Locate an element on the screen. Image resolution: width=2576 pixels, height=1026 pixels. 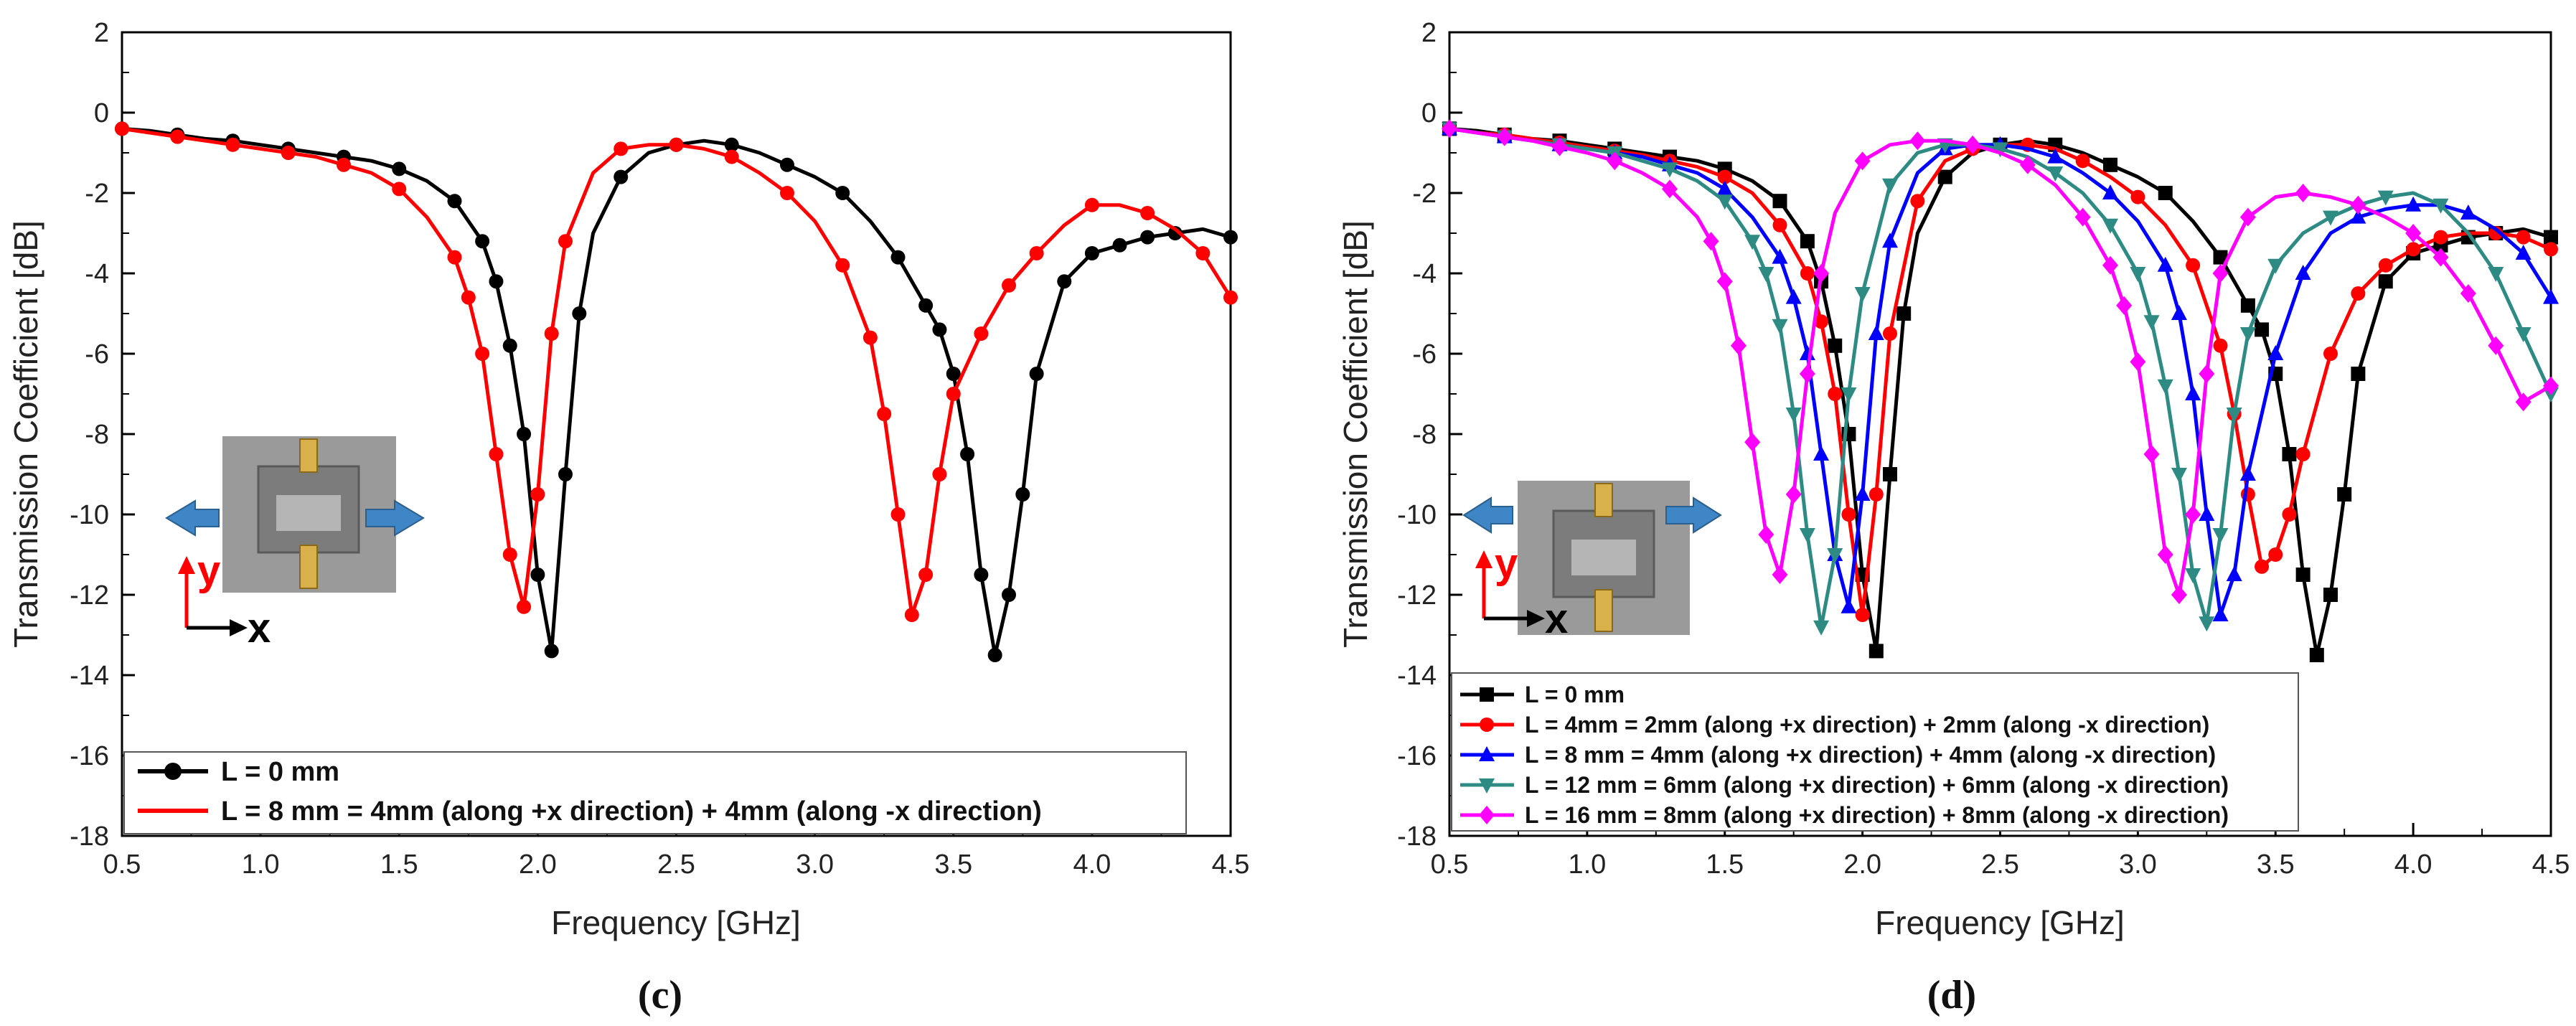
inset-connector-bottom is located at coordinates (1603, 610).